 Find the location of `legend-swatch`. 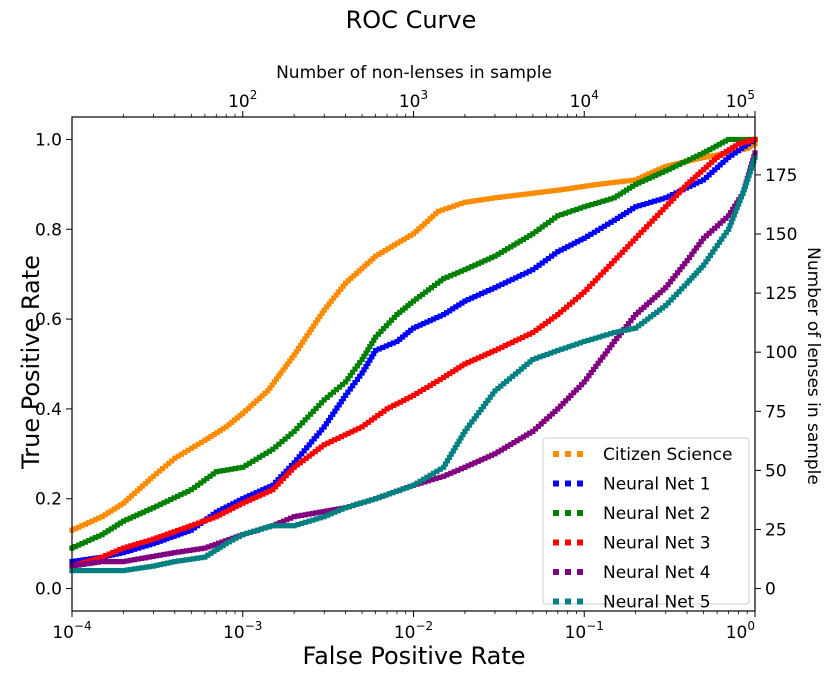

legend-swatch is located at coordinates (556, 542).